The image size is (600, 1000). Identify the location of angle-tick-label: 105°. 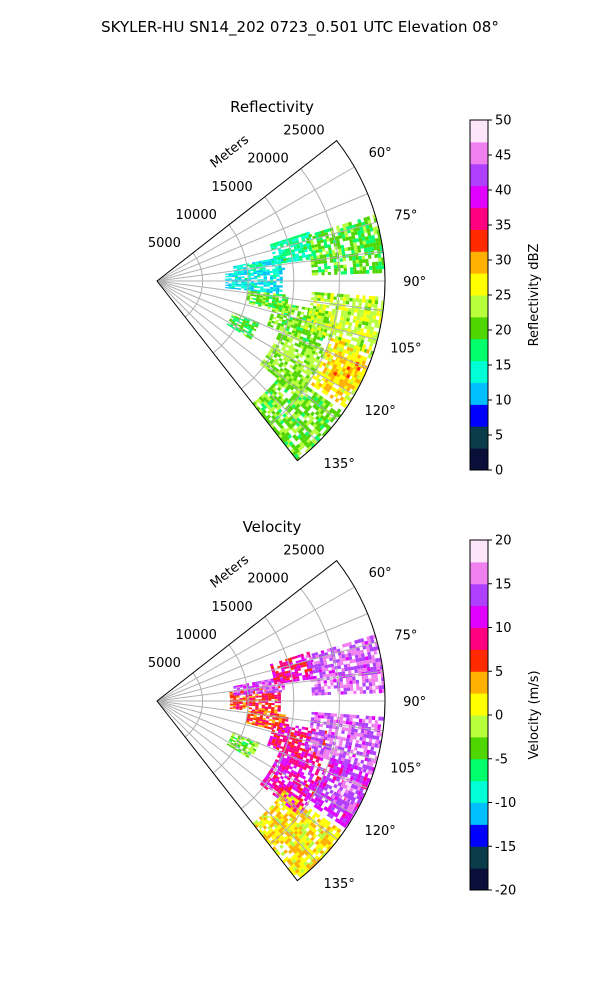
(405, 349).